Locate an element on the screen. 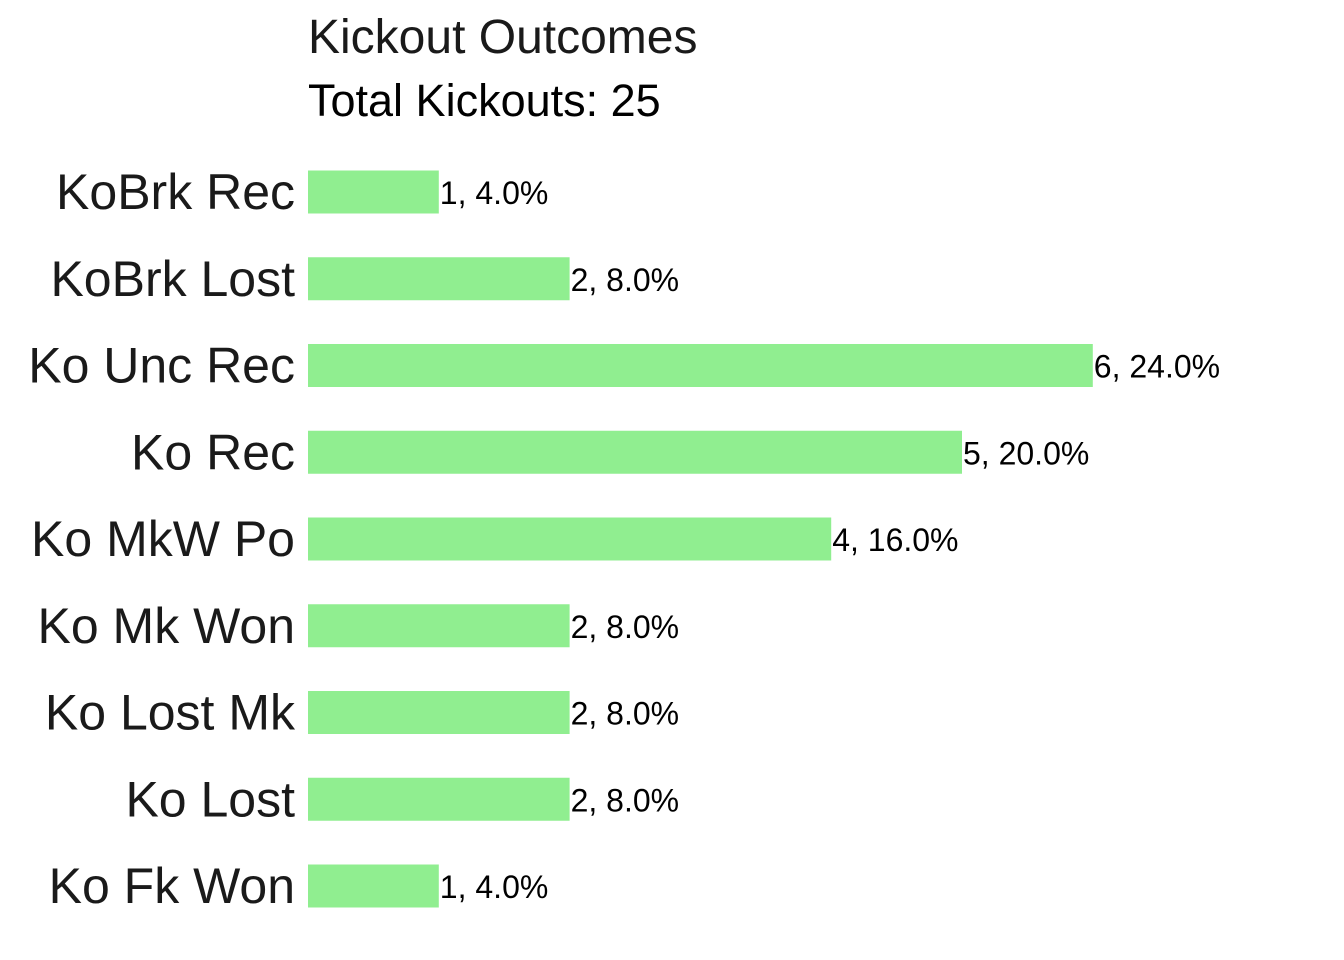 The width and height of the screenshot is (1344, 960). category-label: Ko MkW Po is located at coordinates (163, 539).